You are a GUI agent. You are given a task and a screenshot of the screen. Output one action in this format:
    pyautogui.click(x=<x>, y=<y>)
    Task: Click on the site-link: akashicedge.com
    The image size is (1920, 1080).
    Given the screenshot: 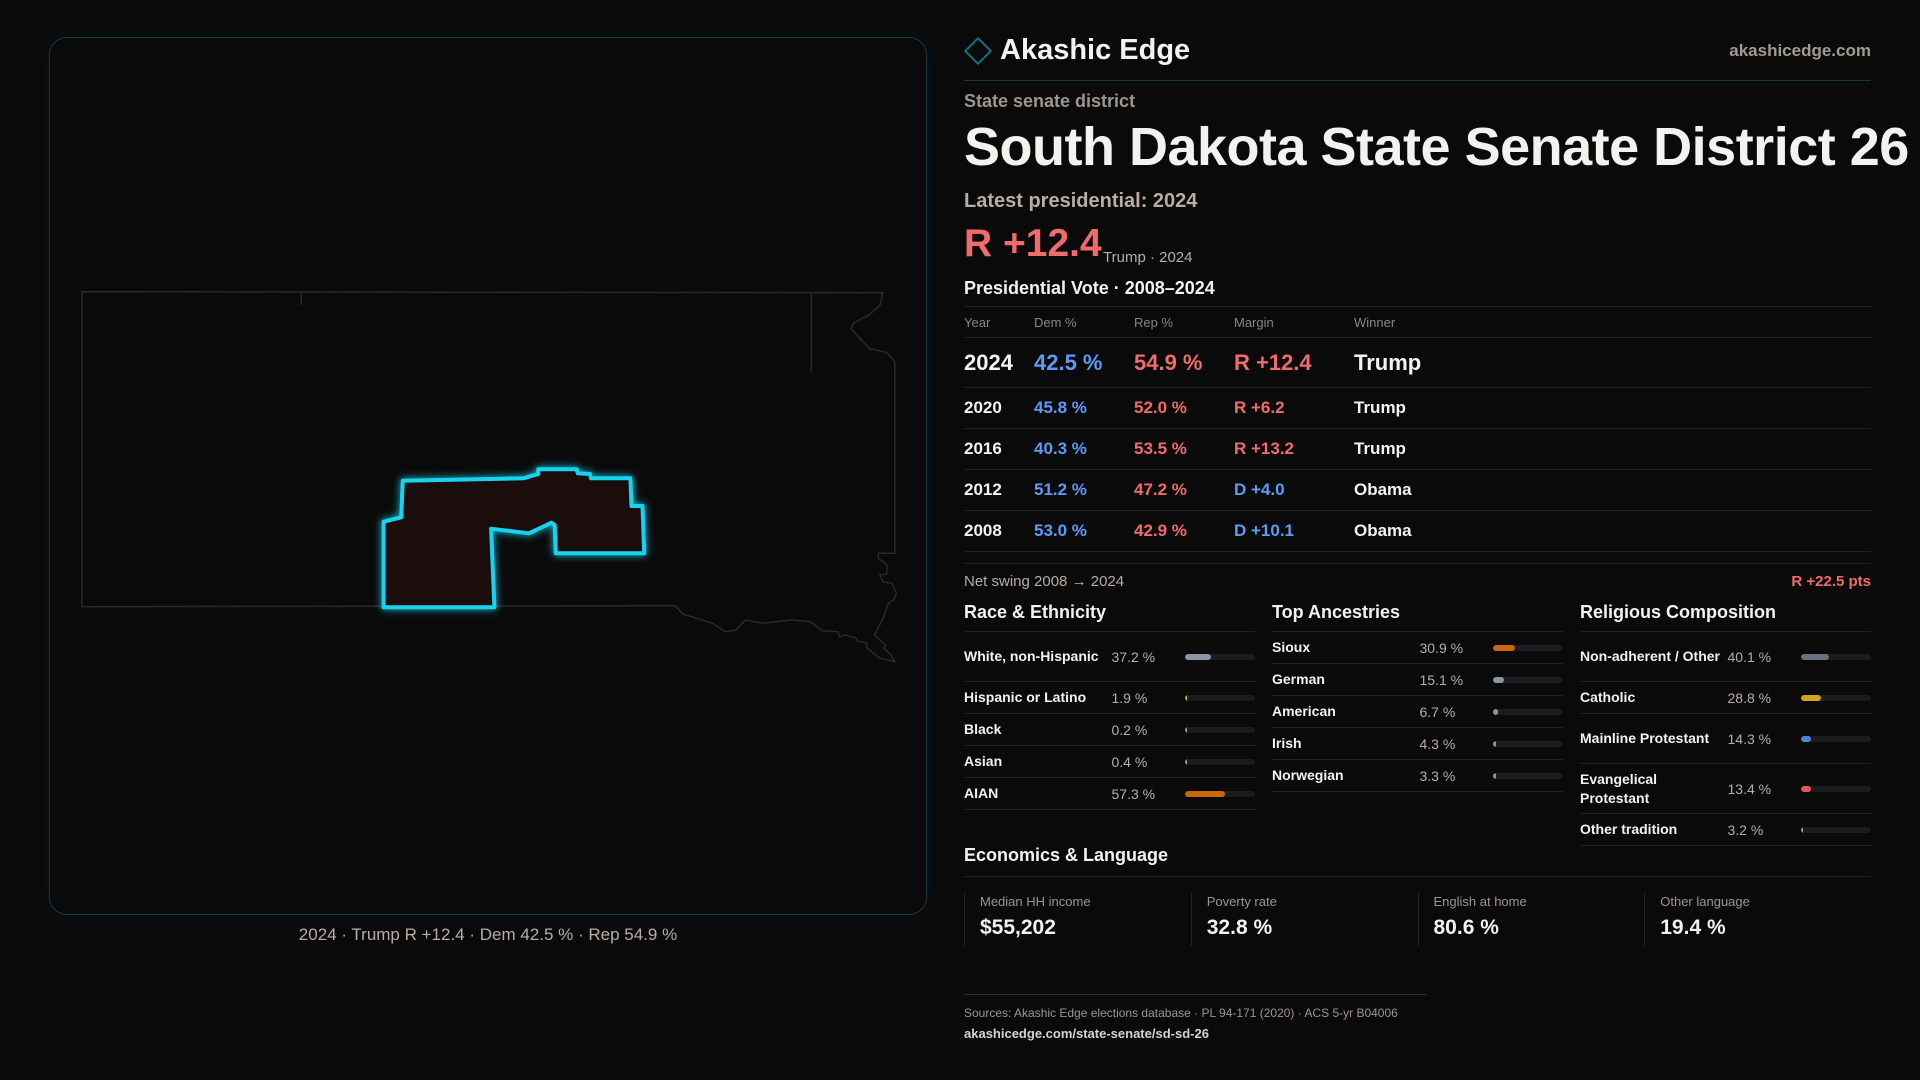 What is the action you would take?
    pyautogui.click(x=1800, y=50)
    